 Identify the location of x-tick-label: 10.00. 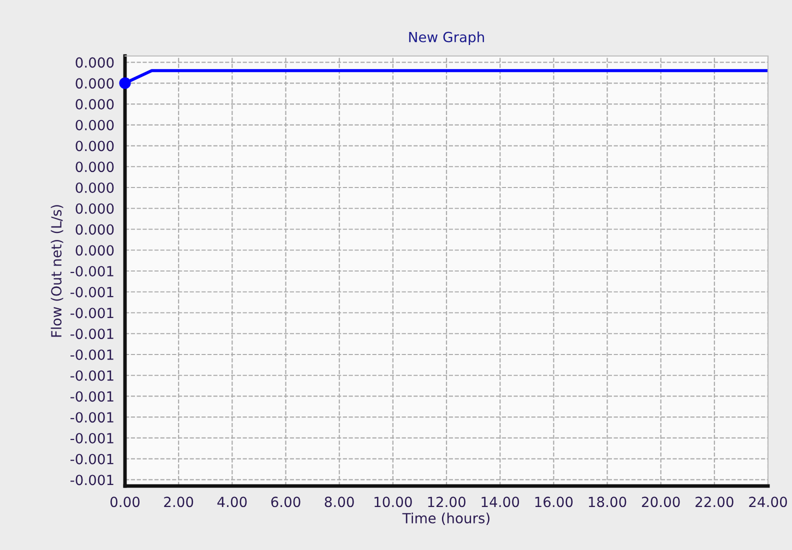
(393, 502).